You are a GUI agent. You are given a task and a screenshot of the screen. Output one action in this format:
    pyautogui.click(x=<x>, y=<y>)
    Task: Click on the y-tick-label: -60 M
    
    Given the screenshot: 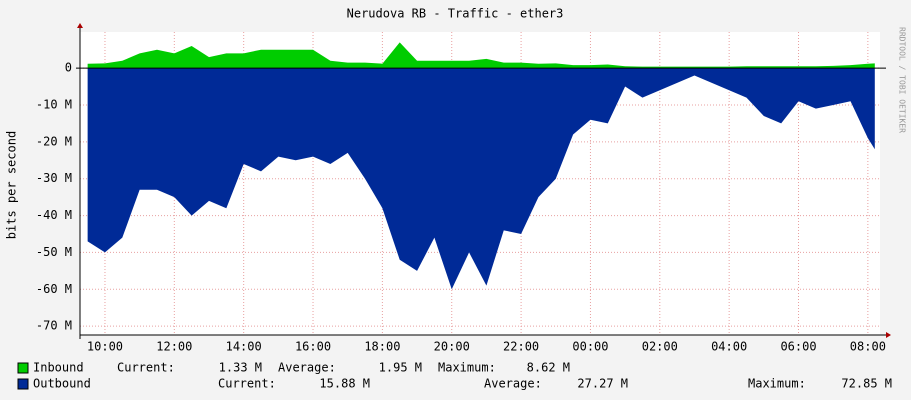 What is the action you would take?
    pyautogui.click(x=54, y=289)
    